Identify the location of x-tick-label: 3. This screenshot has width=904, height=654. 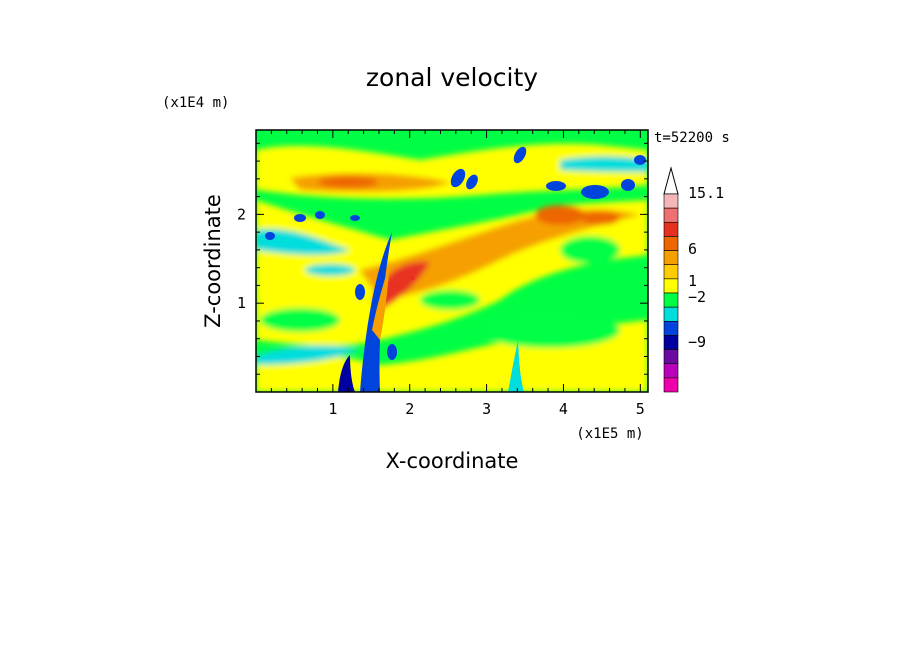
(486, 409).